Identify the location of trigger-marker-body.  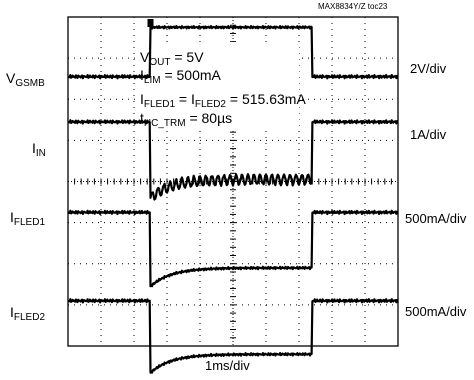
(150, 23).